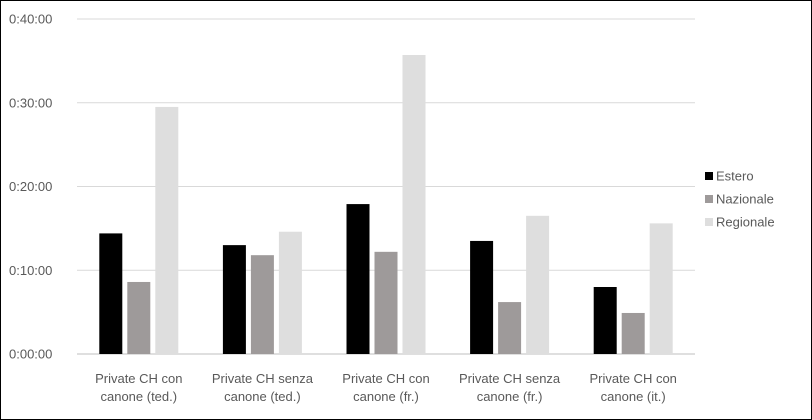 The image size is (812, 420). Describe the element at coordinates (30, 102) in the screenshot. I see `y-tick-label: 0:30:00` at that location.